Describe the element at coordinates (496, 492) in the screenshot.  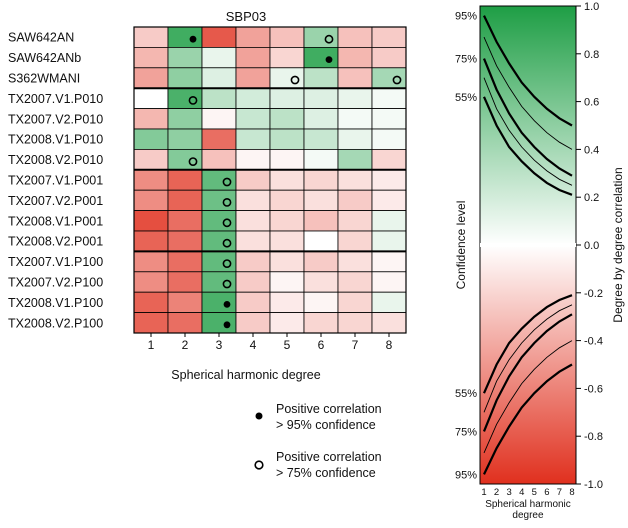
I see `confidence-x-tick-label: 2` at that location.